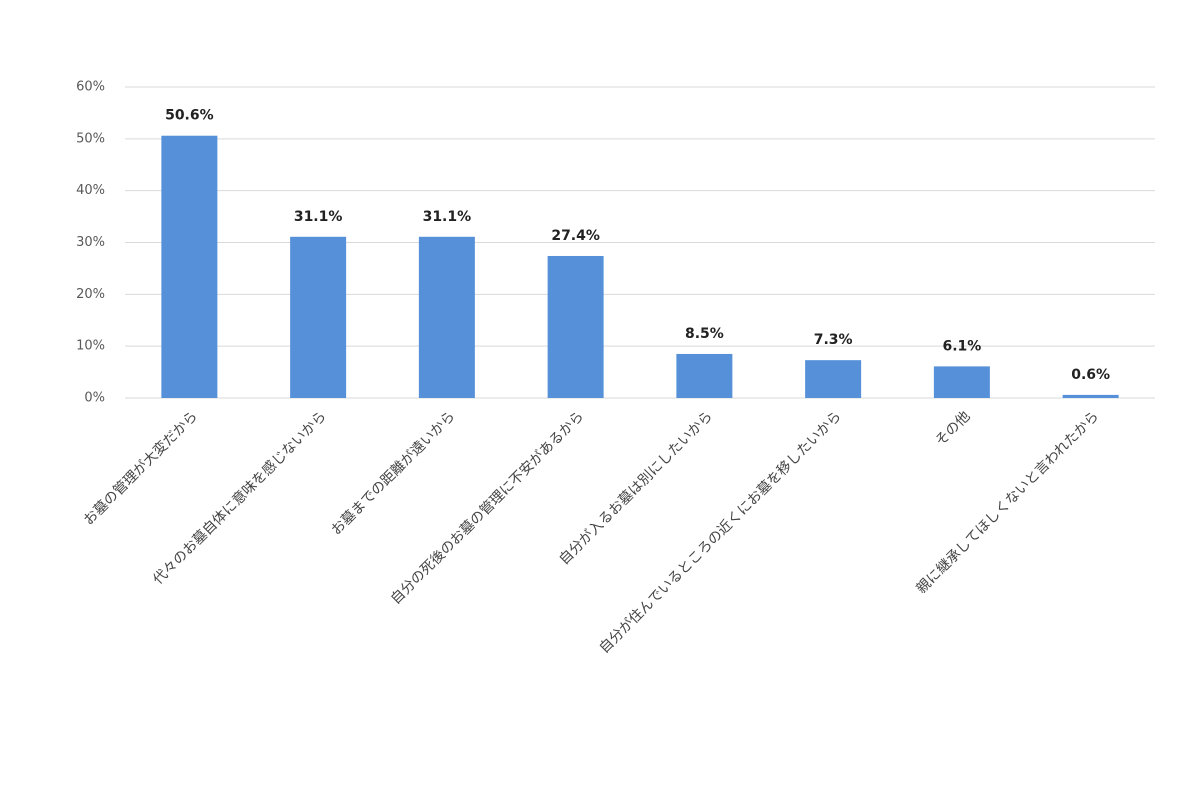 The width and height of the screenshot is (1200, 800). What do you see at coordinates (833, 340) in the screenshot?
I see `data-label: 7.3%` at bounding box center [833, 340].